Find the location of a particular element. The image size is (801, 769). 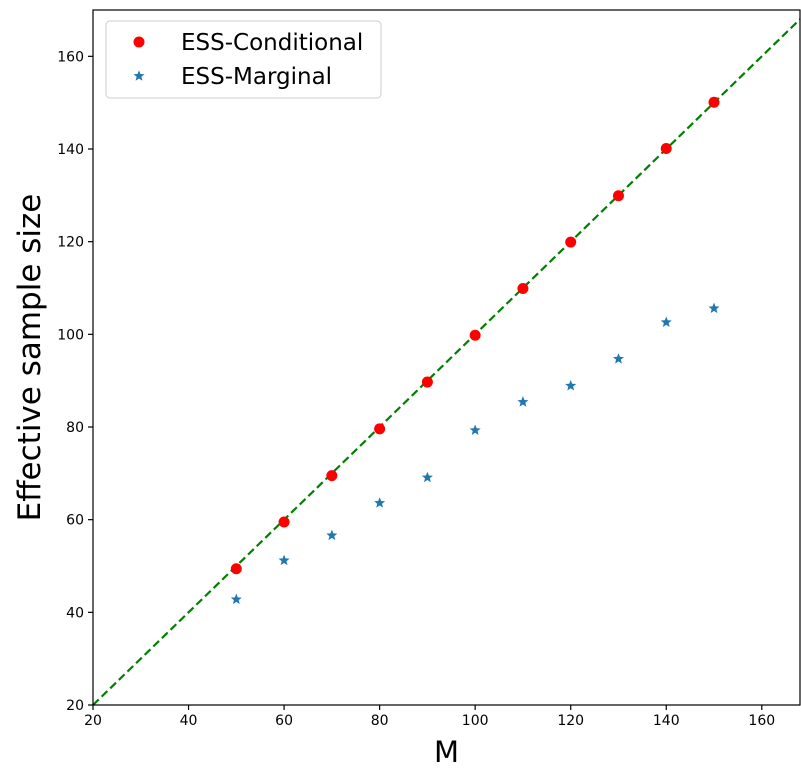

x-tick-label: 60 is located at coordinates (284, 721).